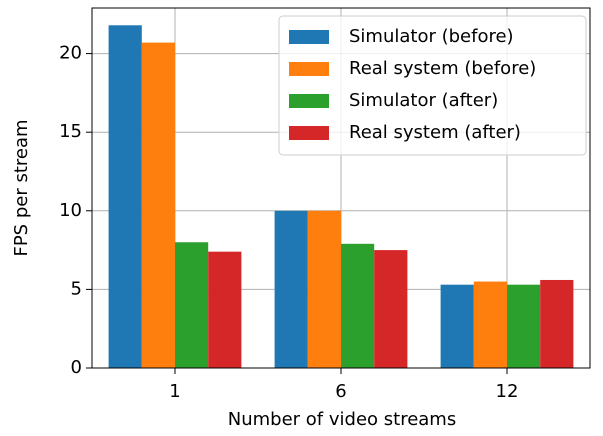 This screenshot has height=436, width=603. What do you see at coordinates (431, 36) in the screenshot?
I see `legend-label: Simulator (before)` at bounding box center [431, 36].